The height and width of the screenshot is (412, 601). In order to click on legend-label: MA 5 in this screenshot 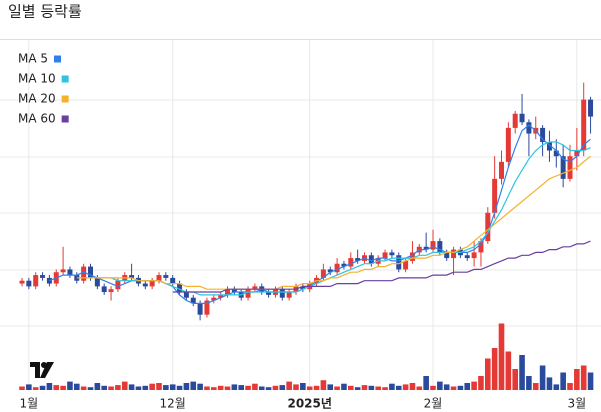, I will do `click(33, 59)`.